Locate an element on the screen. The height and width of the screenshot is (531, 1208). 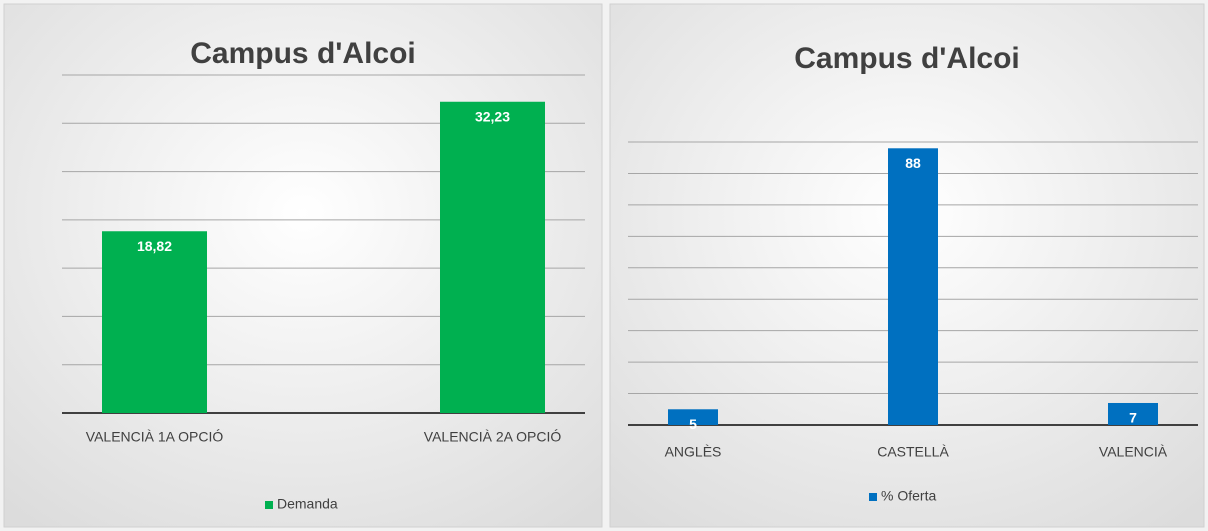
x-tick-label: VALENCIÀ 1A OPCIÓ is located at coordinates (155, 437).